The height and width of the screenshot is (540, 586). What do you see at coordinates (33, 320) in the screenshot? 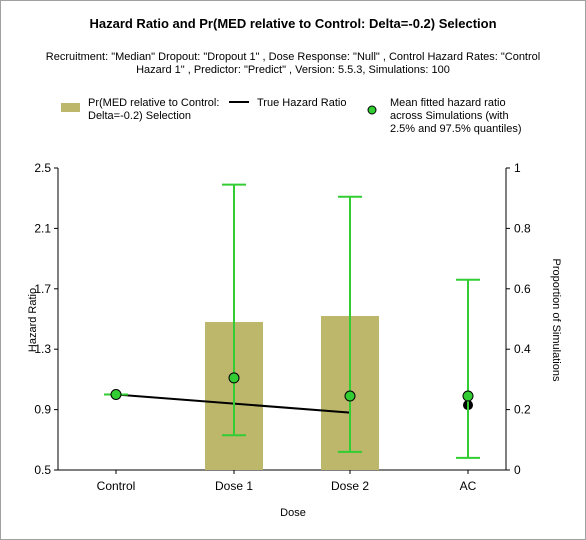
I see `y-axis-label: Hazard Ratio` at bounding box center [33, 320].